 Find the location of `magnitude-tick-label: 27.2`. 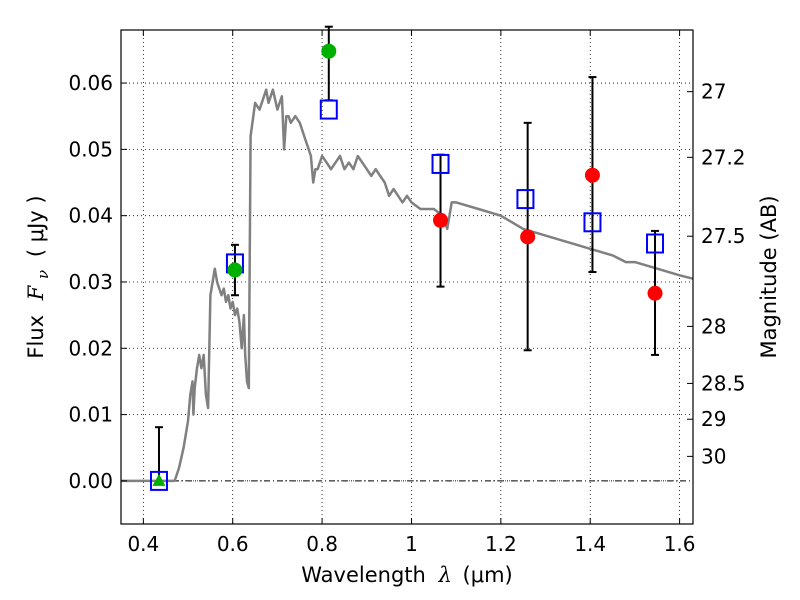

magnitude-tick-label: 27.2 is located at coordinates (723, 157).